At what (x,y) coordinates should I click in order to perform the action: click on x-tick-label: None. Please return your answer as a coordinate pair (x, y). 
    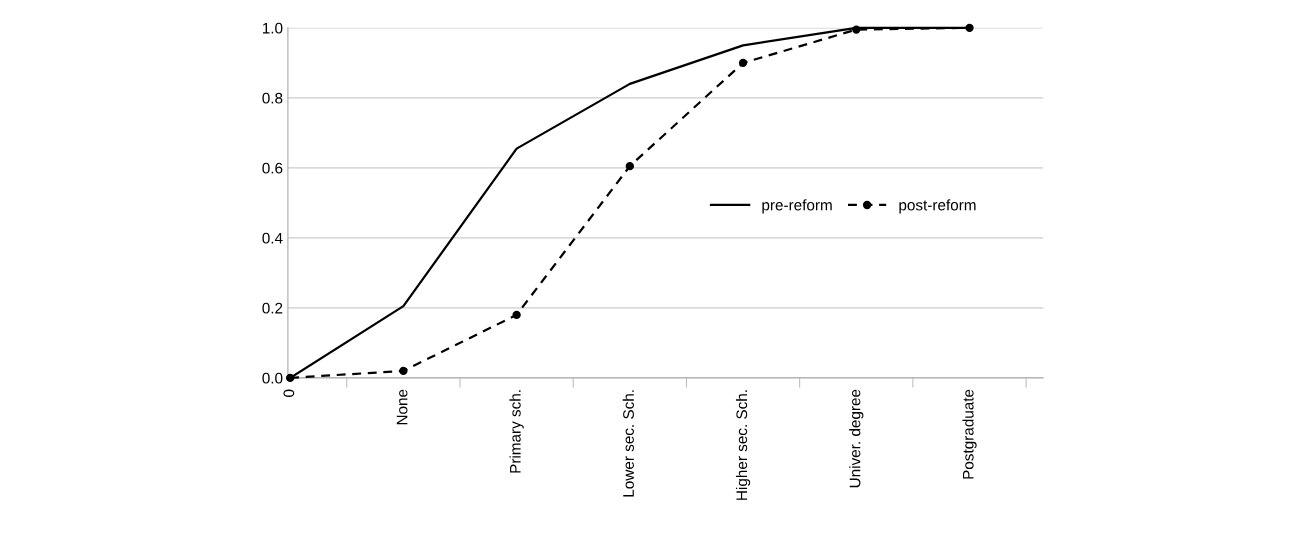
    Looking at the image, I should click on (402, 407).